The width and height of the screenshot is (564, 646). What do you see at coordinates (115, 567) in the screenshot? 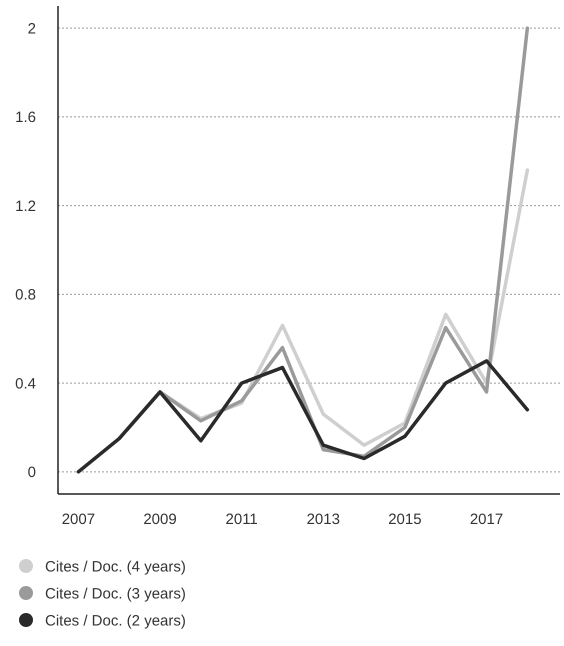
I see `legend-label: Cites / Doc. (4 years)` at bounding box center [115, 567].